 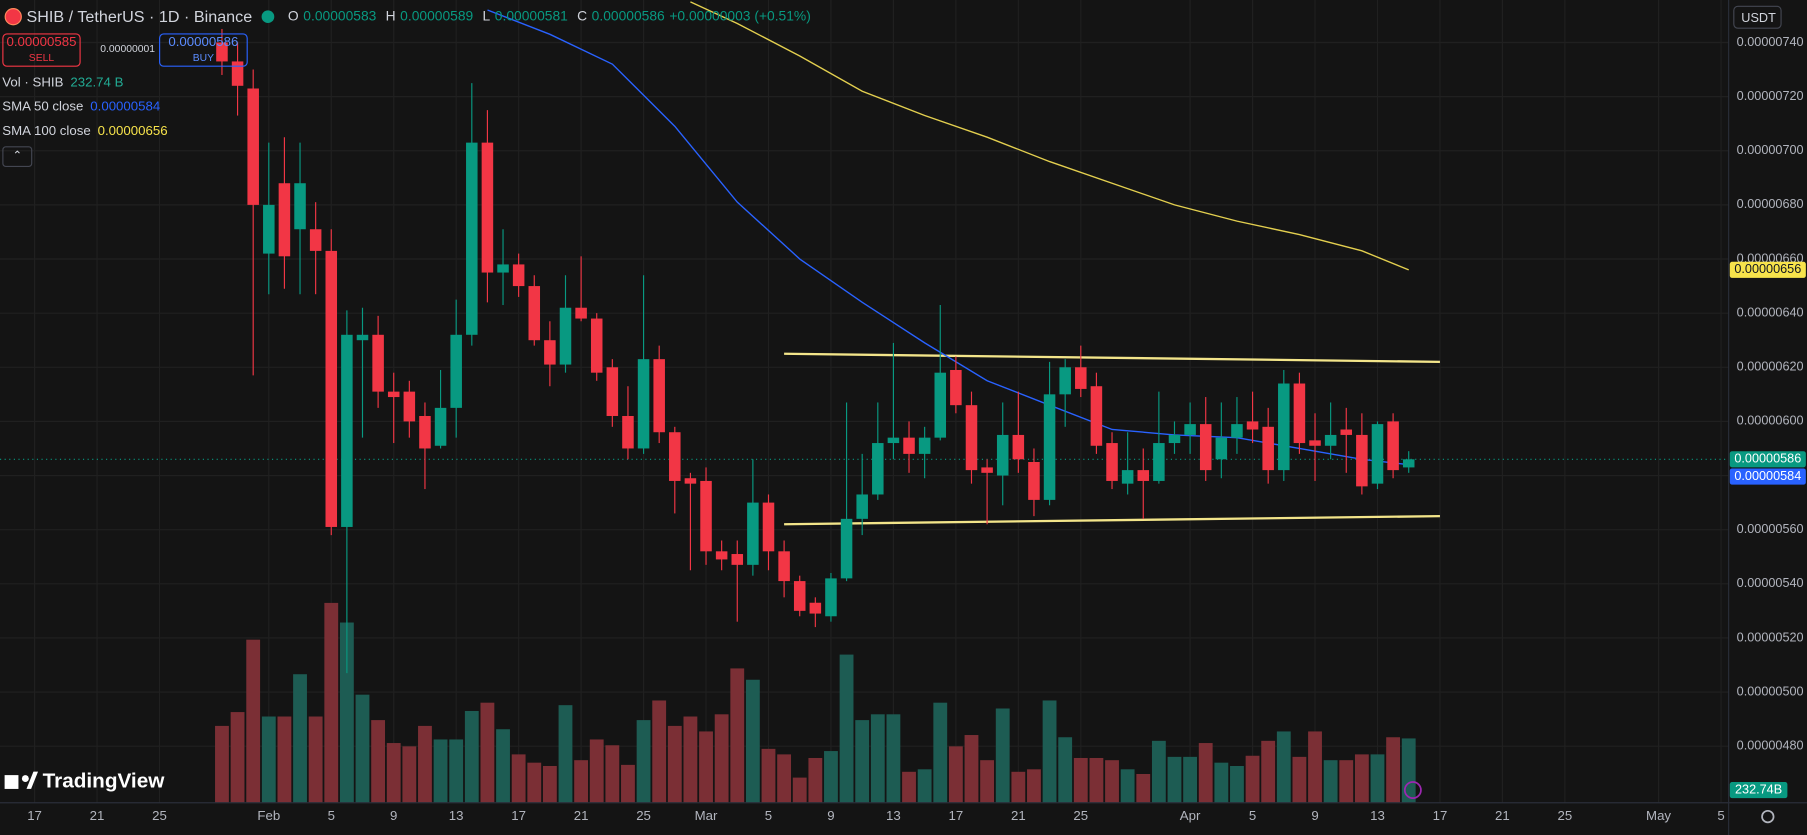 What do you see at coordinates (46, 131) in the screenshot?
I see `legend-name: SMA 100 close` at bounding box center [46, 131].